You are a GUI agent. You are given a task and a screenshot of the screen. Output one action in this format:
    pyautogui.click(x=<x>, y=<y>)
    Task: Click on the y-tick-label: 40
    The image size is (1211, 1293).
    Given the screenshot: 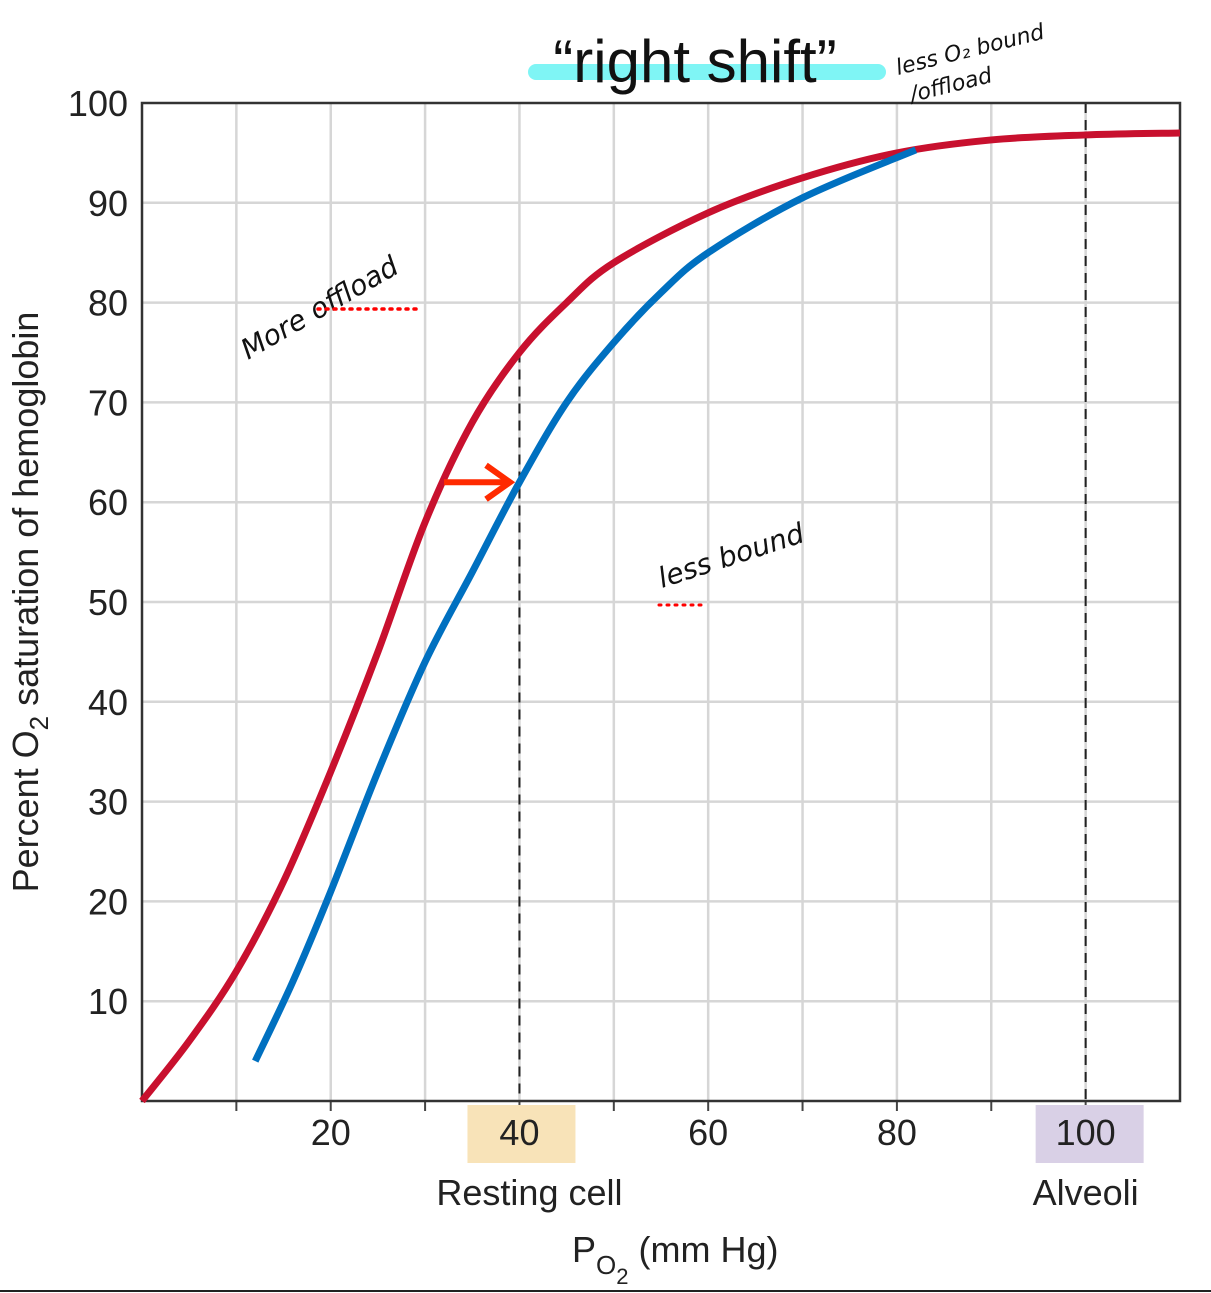 What is the action you would take?
    pyautogui.click(x=108, y=702)
    